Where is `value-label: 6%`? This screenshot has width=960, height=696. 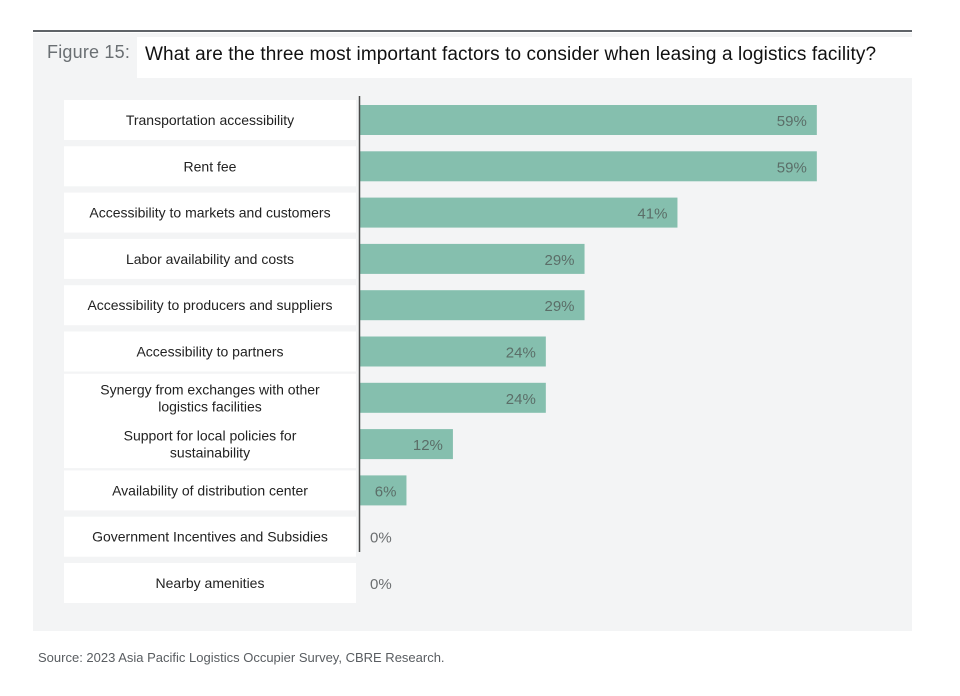 value-label: 6% is located at coordinates (386, 491).